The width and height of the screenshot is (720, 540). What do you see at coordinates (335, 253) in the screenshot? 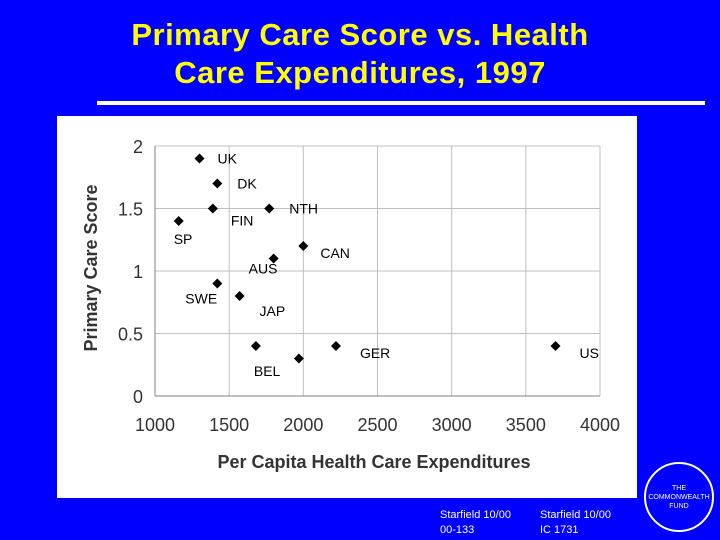
I see `point-label-can: CAN` at bounding box center [335, 253].